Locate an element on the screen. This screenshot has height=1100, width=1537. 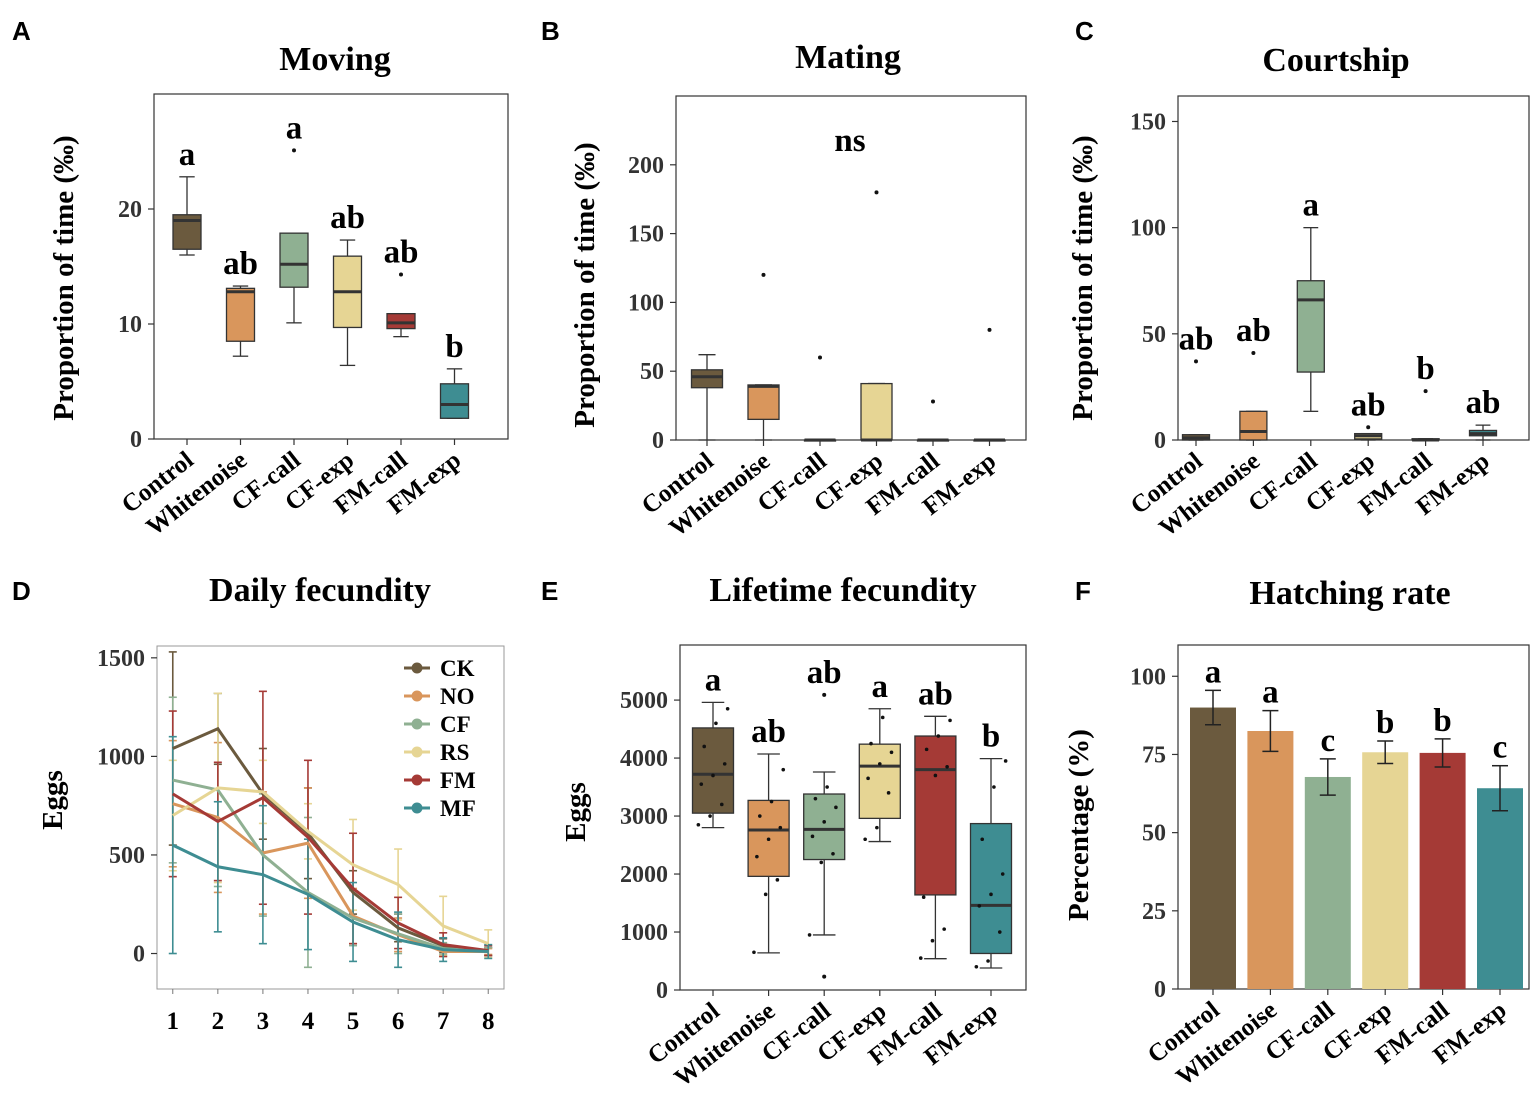
y-axis-label-f: Percentage (%) is located at coordinates (1079, 825).